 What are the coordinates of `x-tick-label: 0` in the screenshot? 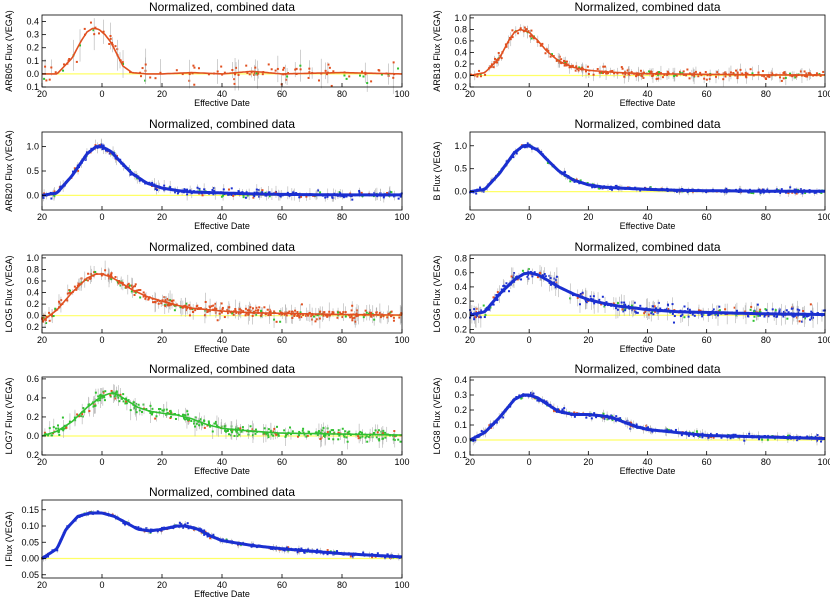 It's located at (529, 217).